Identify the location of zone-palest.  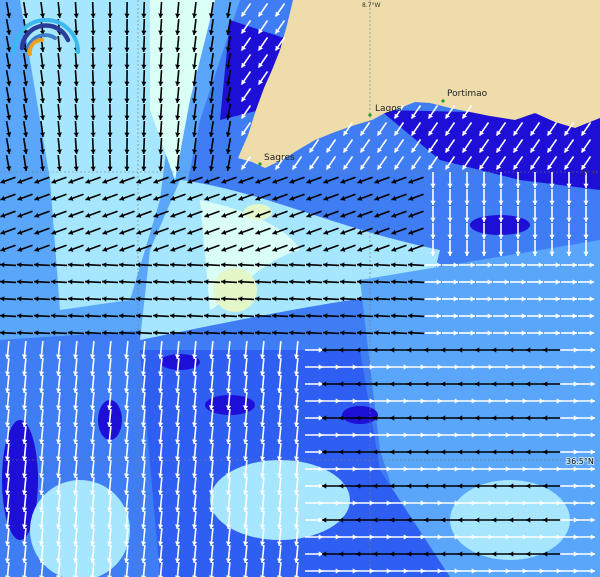
(182, 90).